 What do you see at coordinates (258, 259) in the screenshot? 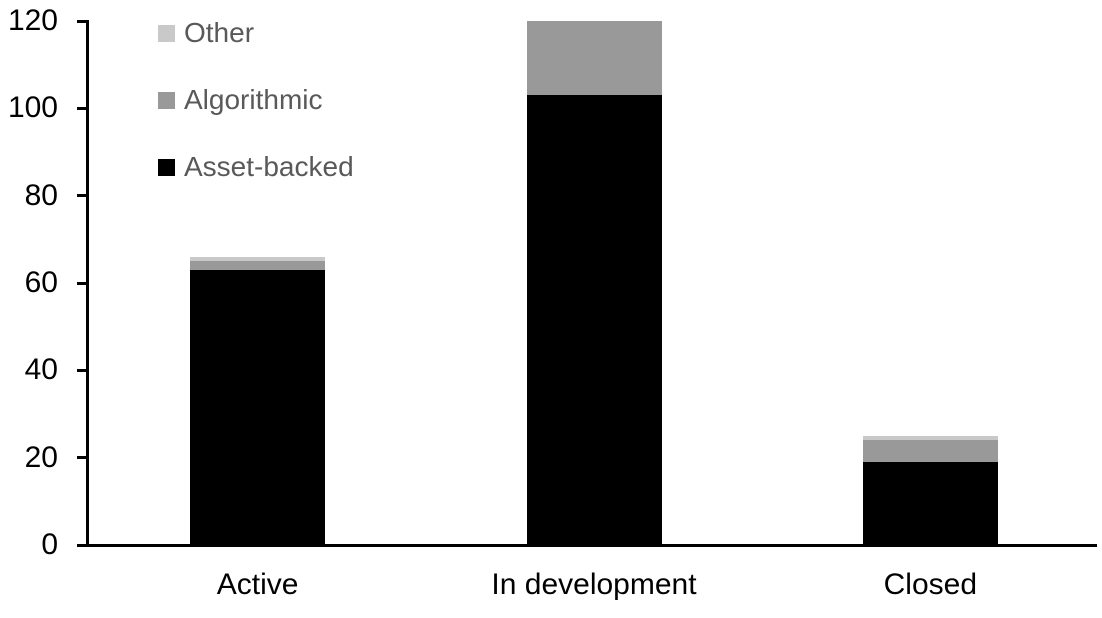
I see `bar-segment-other-active` at bounding box center [258, 259].